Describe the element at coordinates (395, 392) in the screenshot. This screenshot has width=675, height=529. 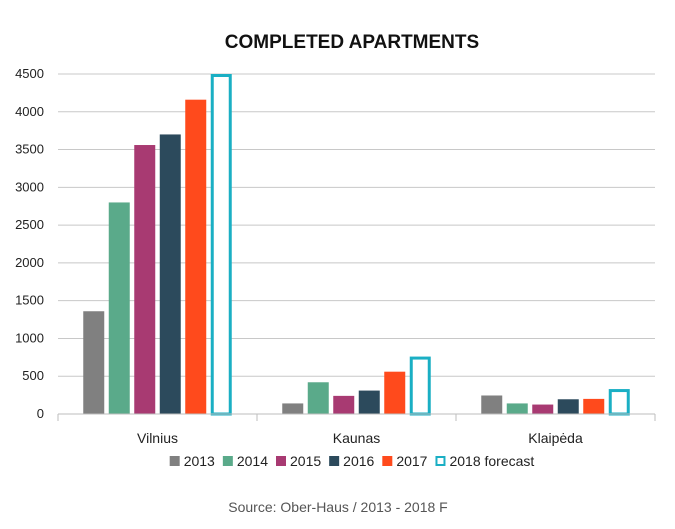
I see `bar-2017-kaunas` at that location.